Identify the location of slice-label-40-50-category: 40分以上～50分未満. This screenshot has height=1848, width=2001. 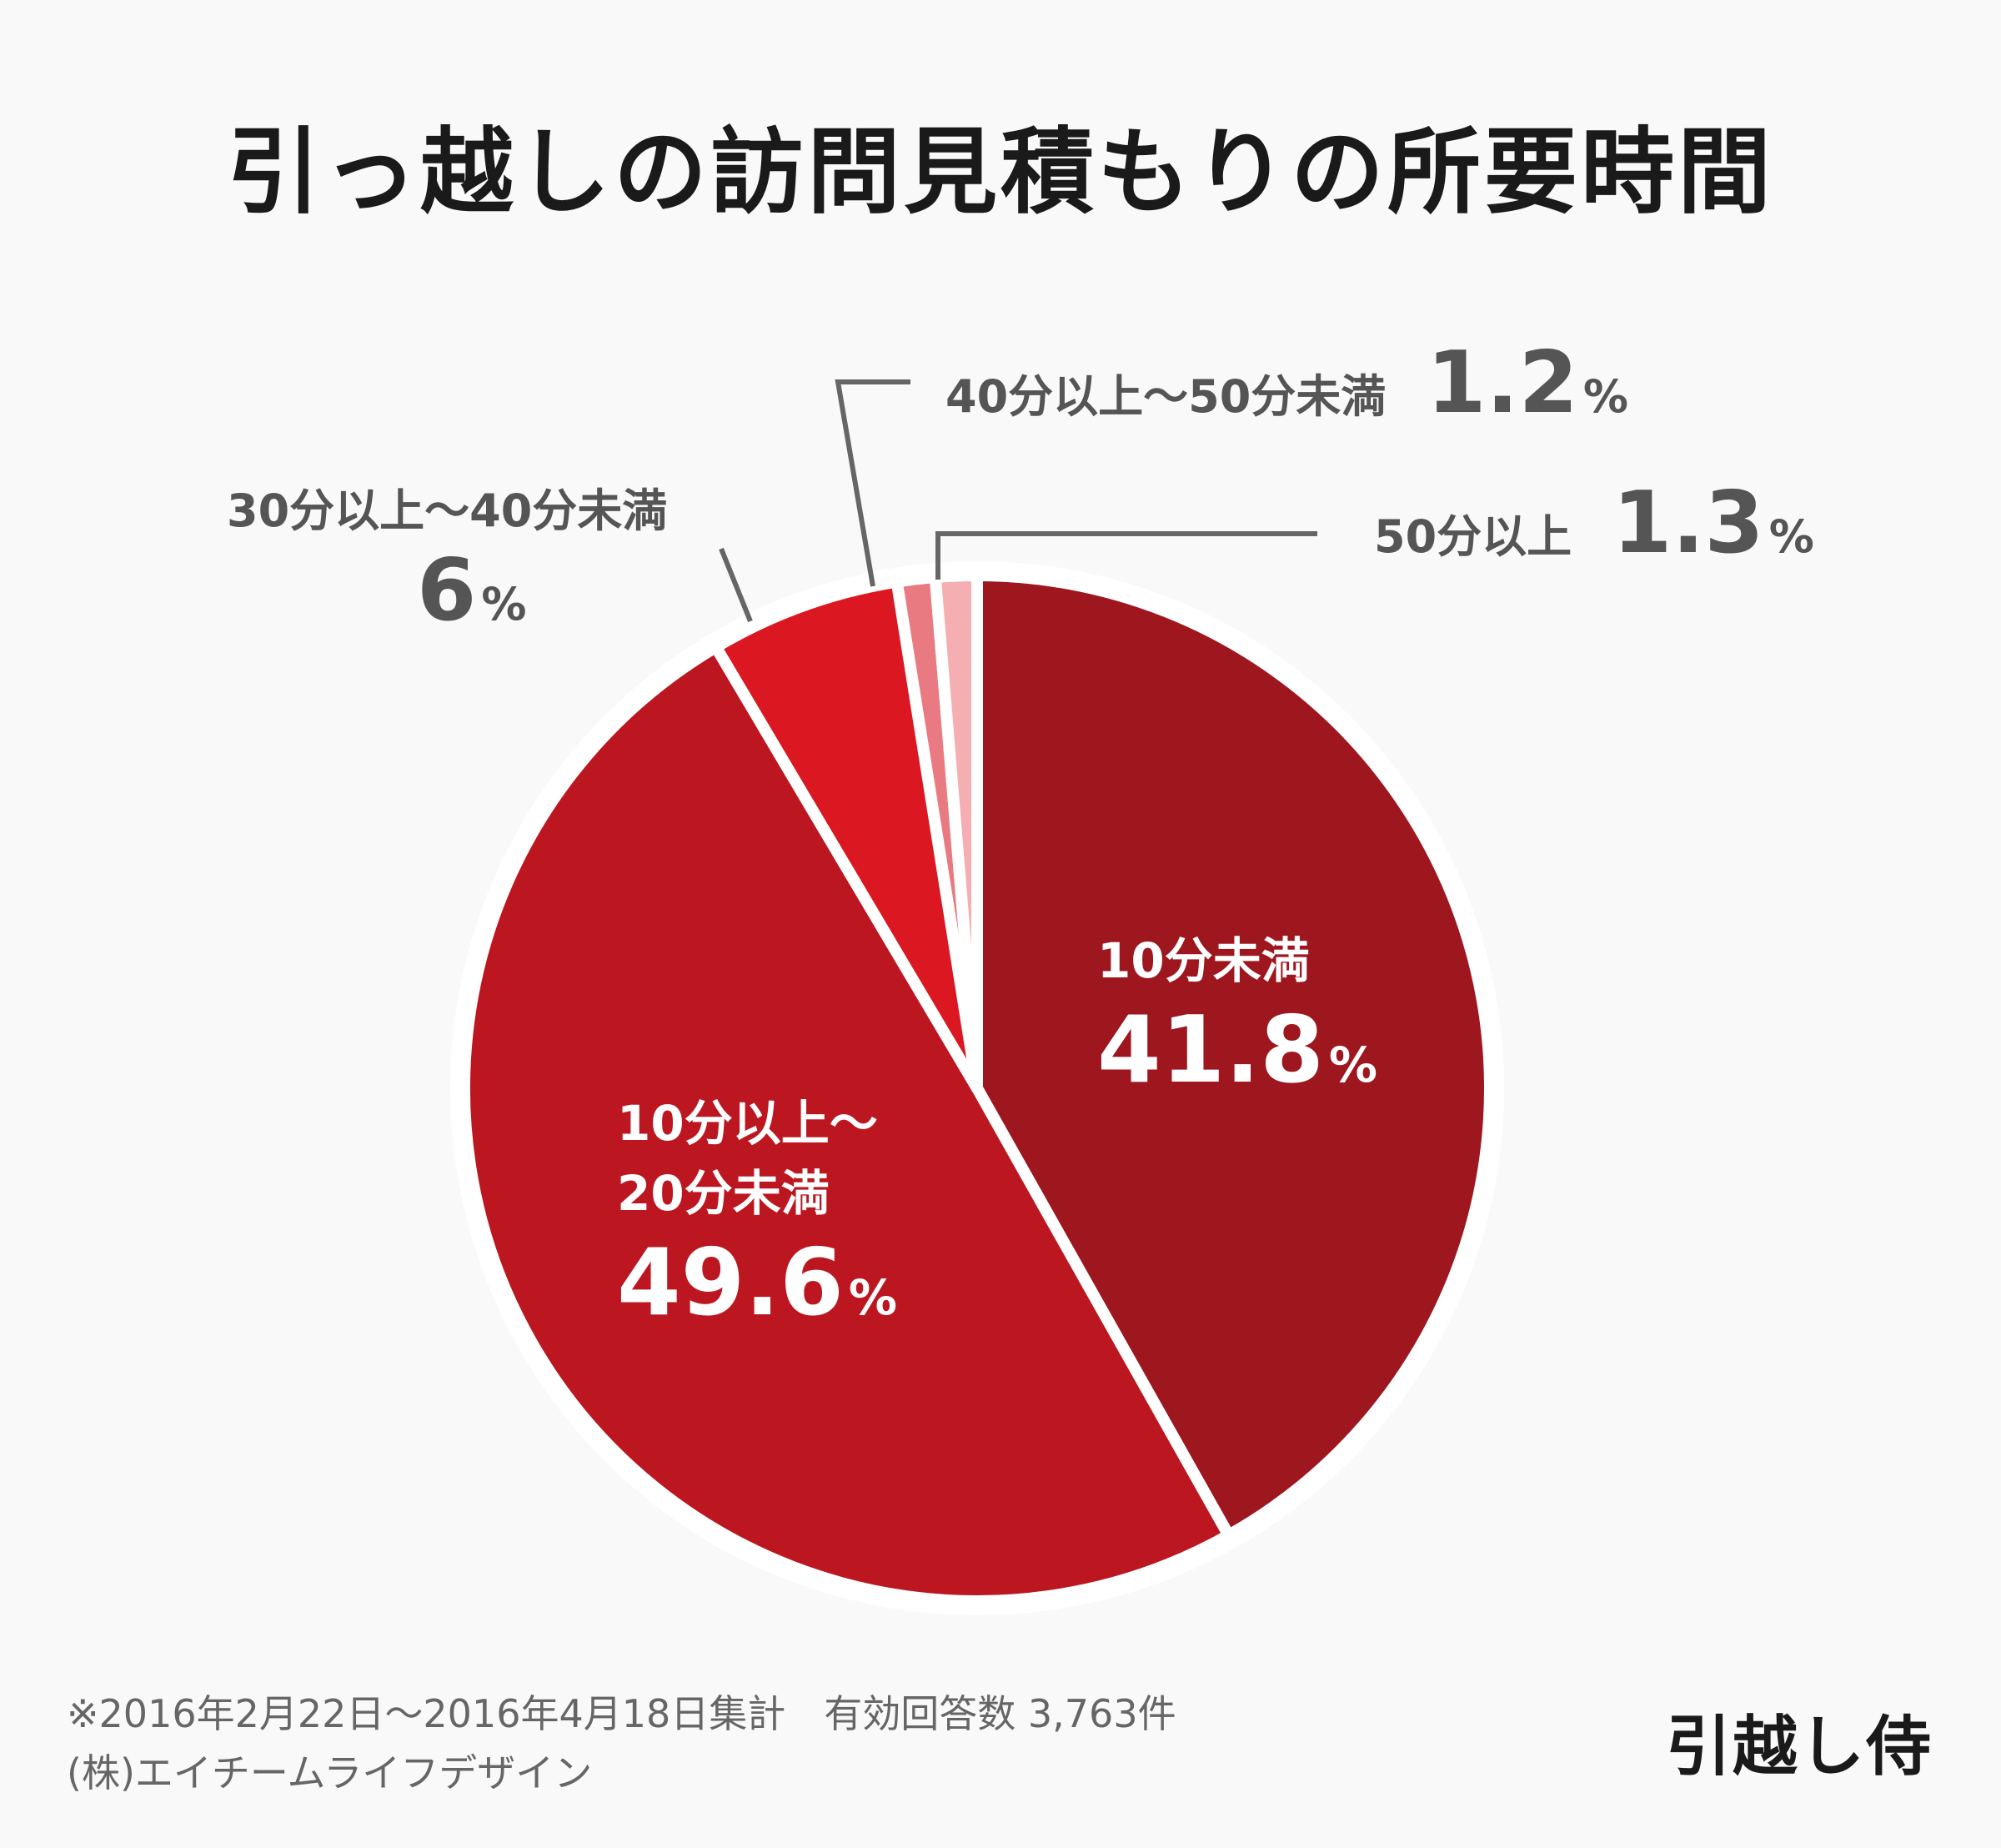
(1166, 396).